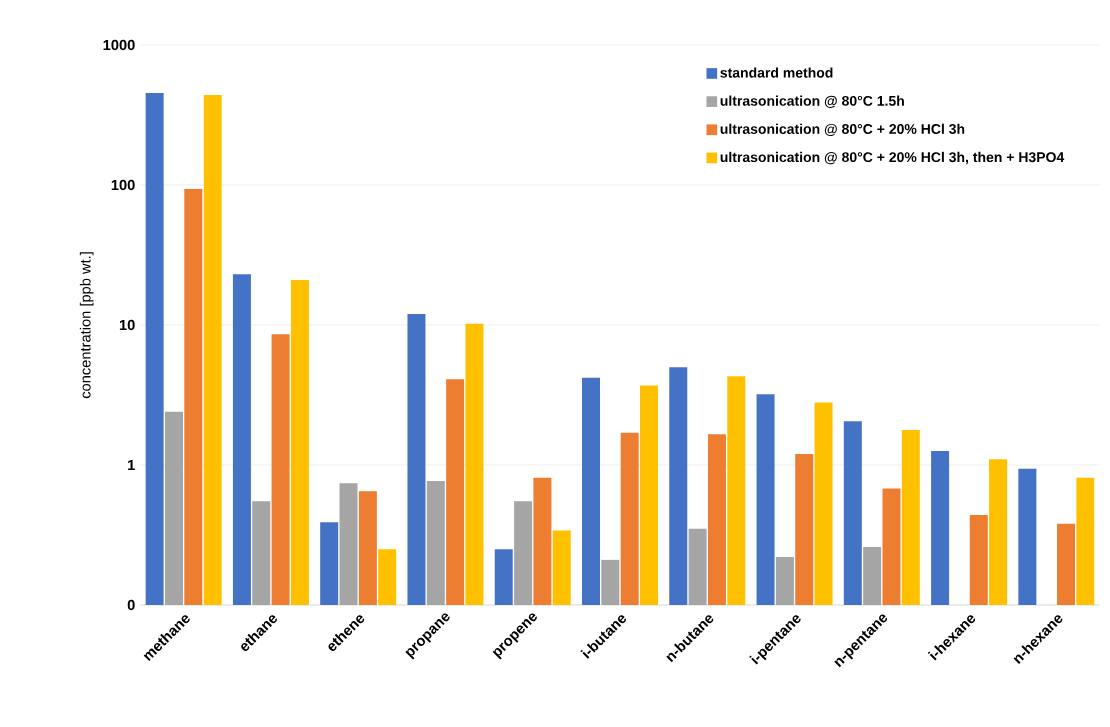  Describe the element at coordinates (127, 325) in the screenshot. I see `y-tick-label: 10` at that location.